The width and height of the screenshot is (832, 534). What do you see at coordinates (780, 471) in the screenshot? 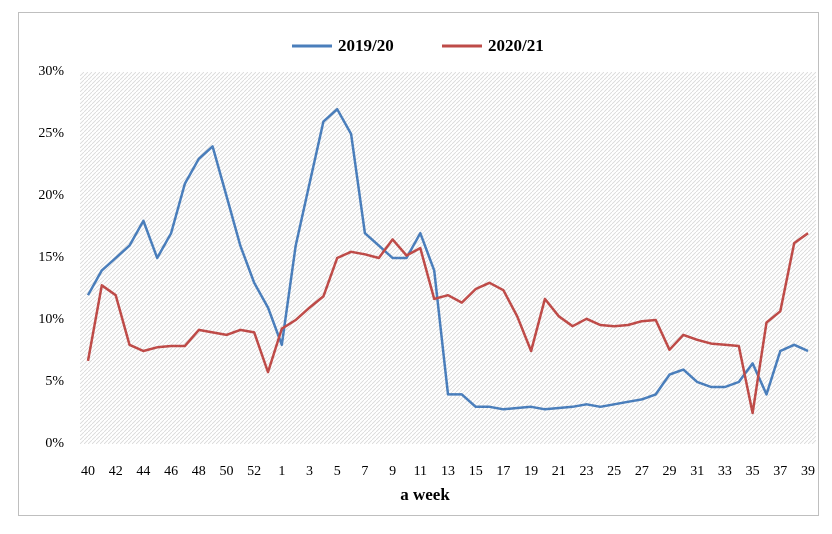
I see `x-tick-label: 37` at bounding box center [780, 471].